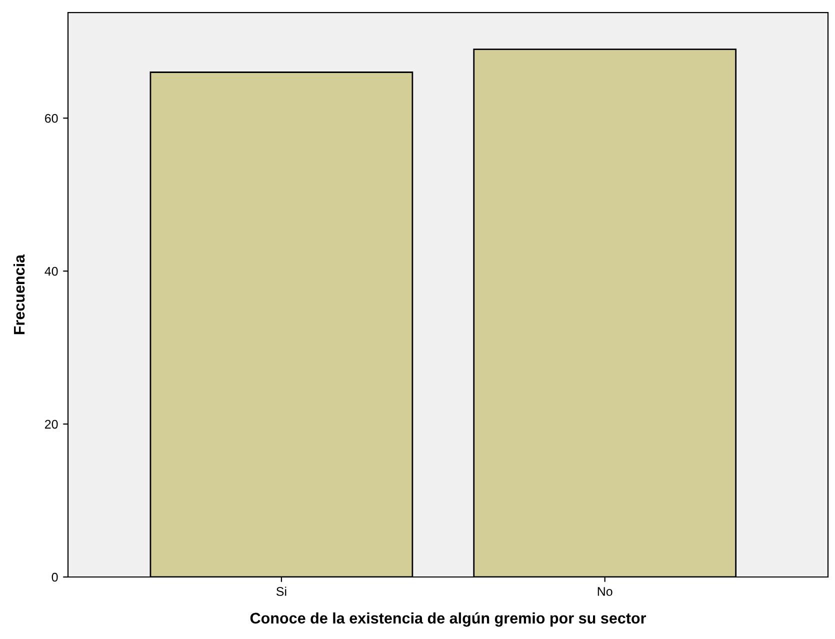 This screenshot has width=835, height=639. Describe the element at coordinates (51, 271) in the screenshot. I see `y-tick-label: 40` at that location.